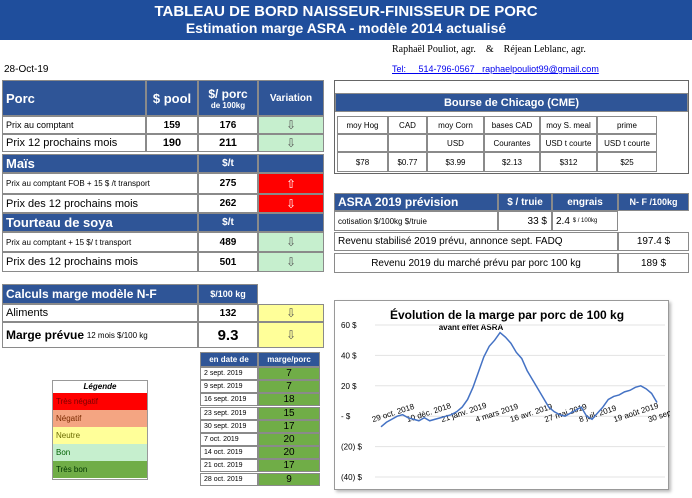  Describe the element at coordinates (540, 69) in the screenshot. I see `email-link: raphaelpouliot99@gmail.com` at that location.